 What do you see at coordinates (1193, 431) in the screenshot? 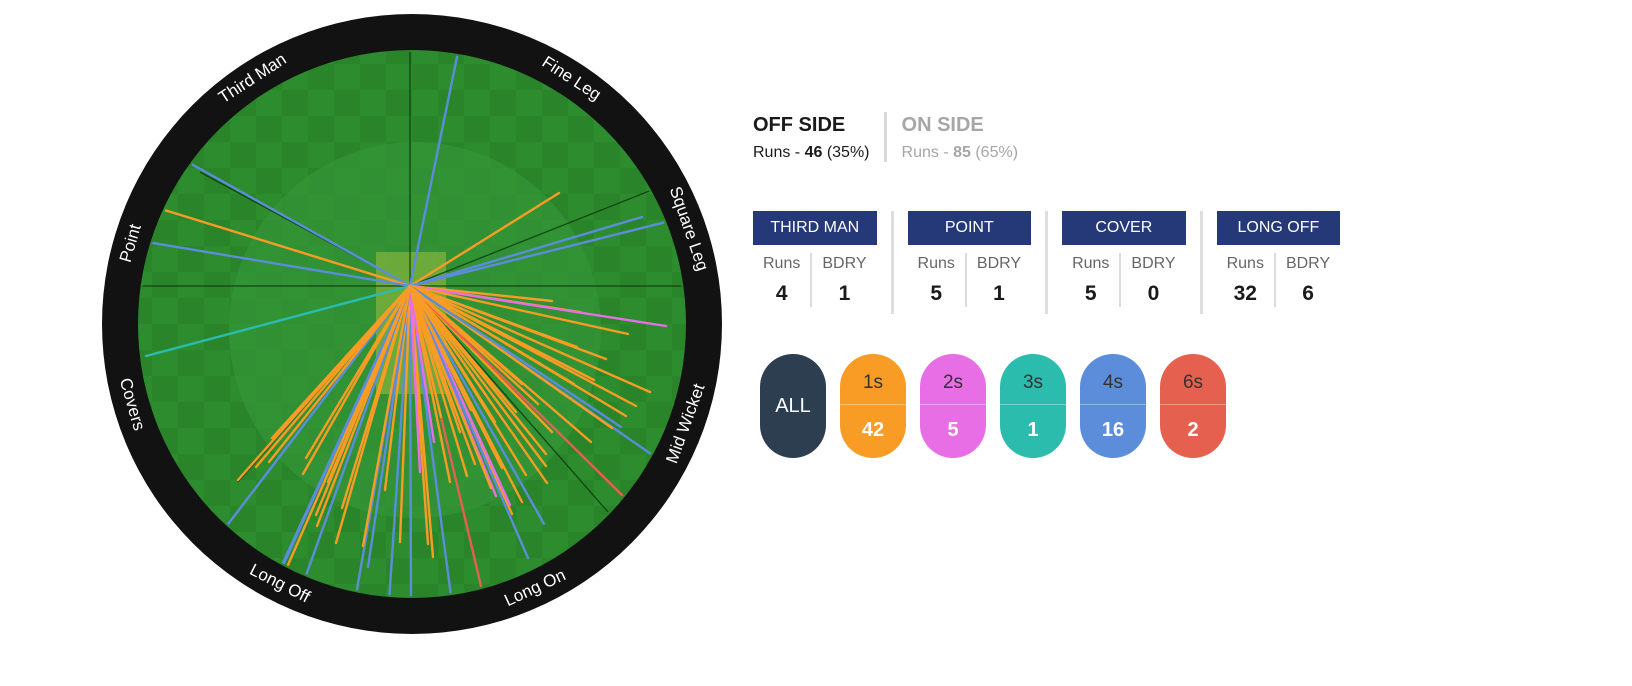
I see `filter-count: 2` at bounding box center [1193, 431].